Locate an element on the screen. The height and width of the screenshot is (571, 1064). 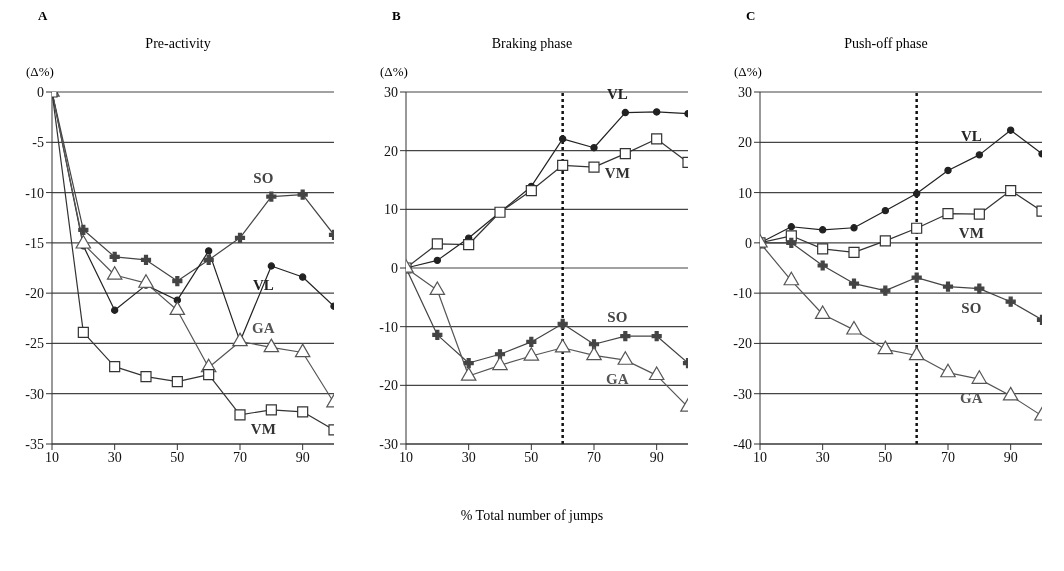
chart-title: Pre-activity is located at coordinates (178, 44).